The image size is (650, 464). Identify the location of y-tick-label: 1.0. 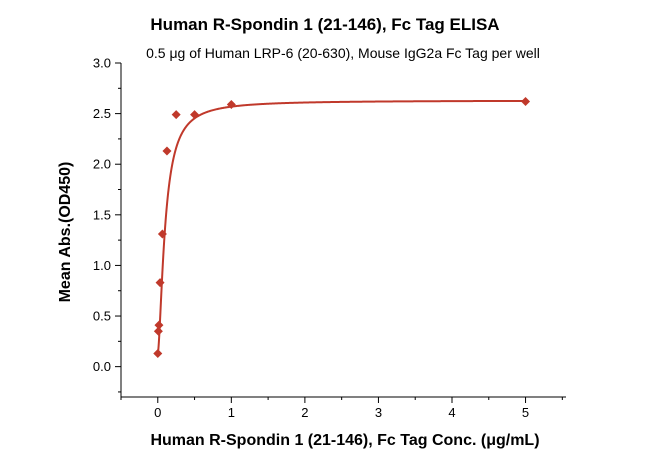
(102, 265).